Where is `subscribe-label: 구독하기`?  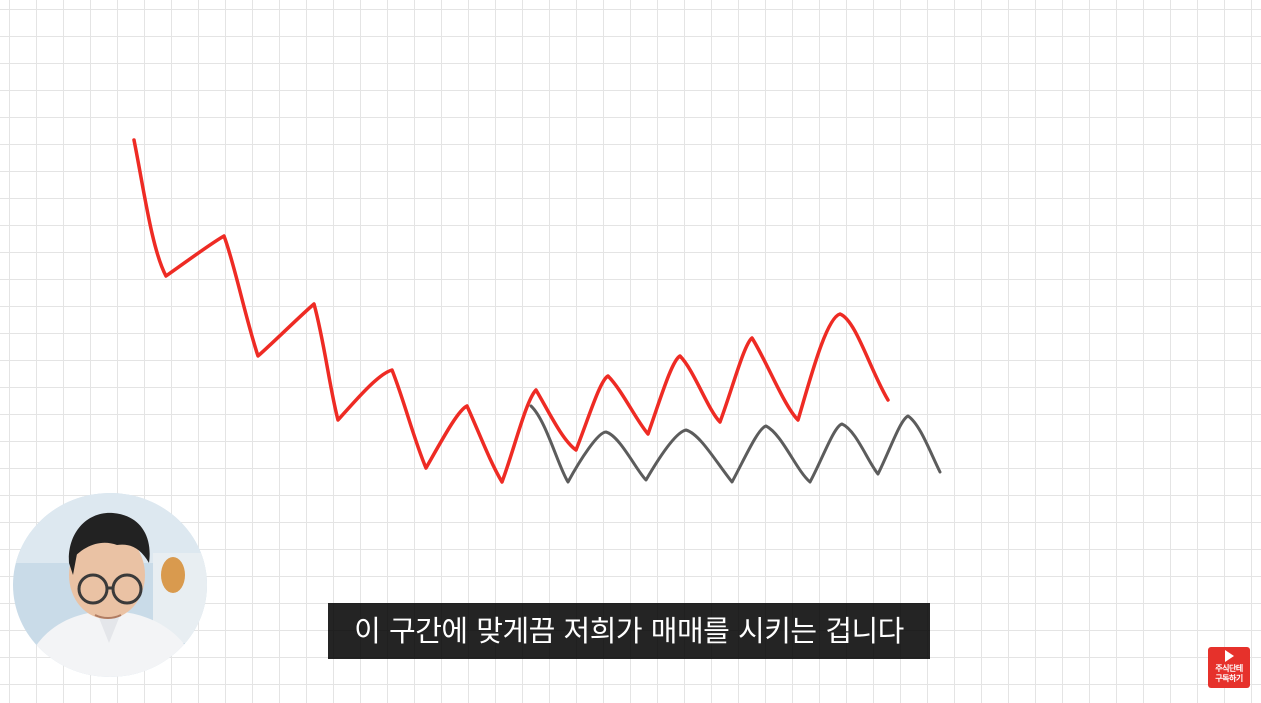 subscribe-label: 구독하기 is located at coordinates (1229, 678).